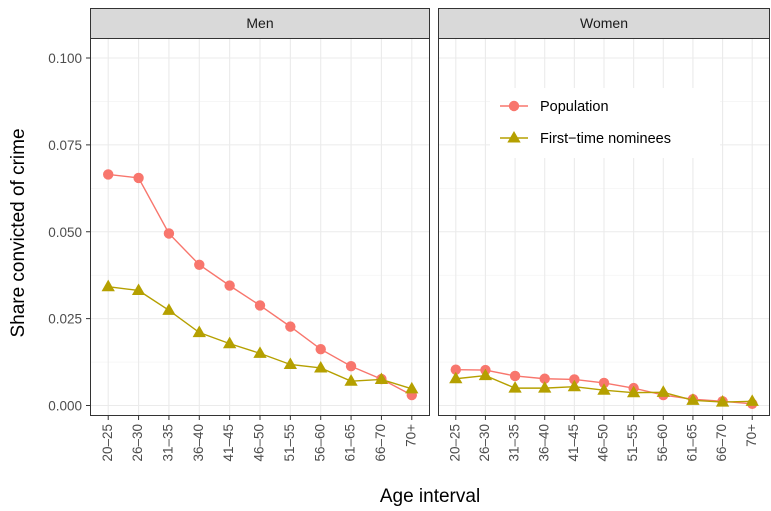  I want to click on legend-item: Population, so click(554, 107).